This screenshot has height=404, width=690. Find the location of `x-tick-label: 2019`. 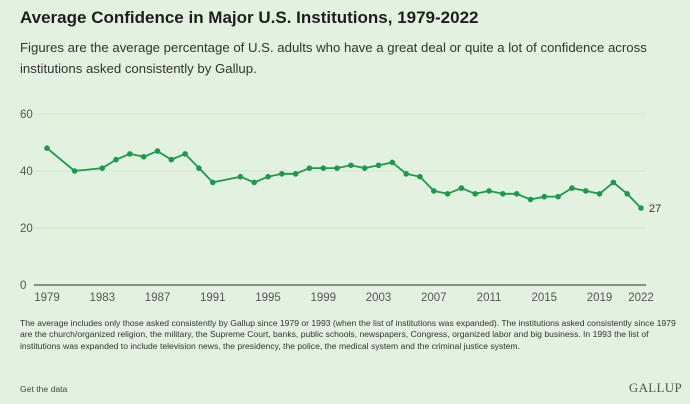

x-tick-label: 2019 is located at coordinates (600, 298).